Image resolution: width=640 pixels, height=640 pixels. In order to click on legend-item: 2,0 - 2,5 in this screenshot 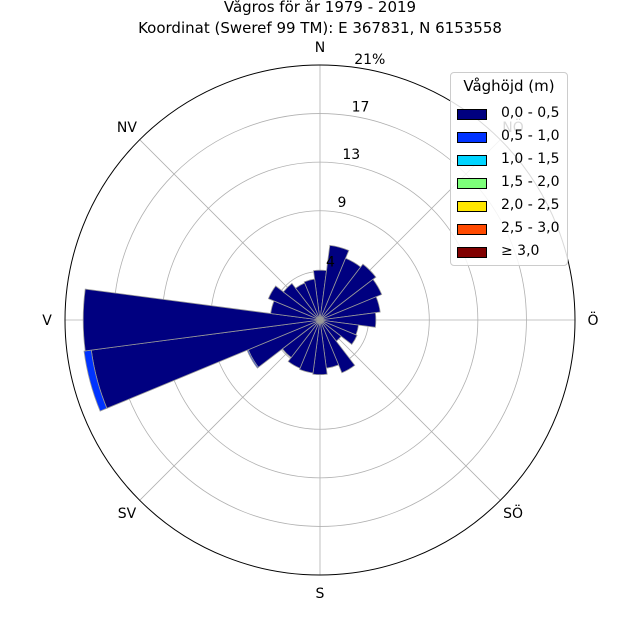, I will do `click(512, 207)`.